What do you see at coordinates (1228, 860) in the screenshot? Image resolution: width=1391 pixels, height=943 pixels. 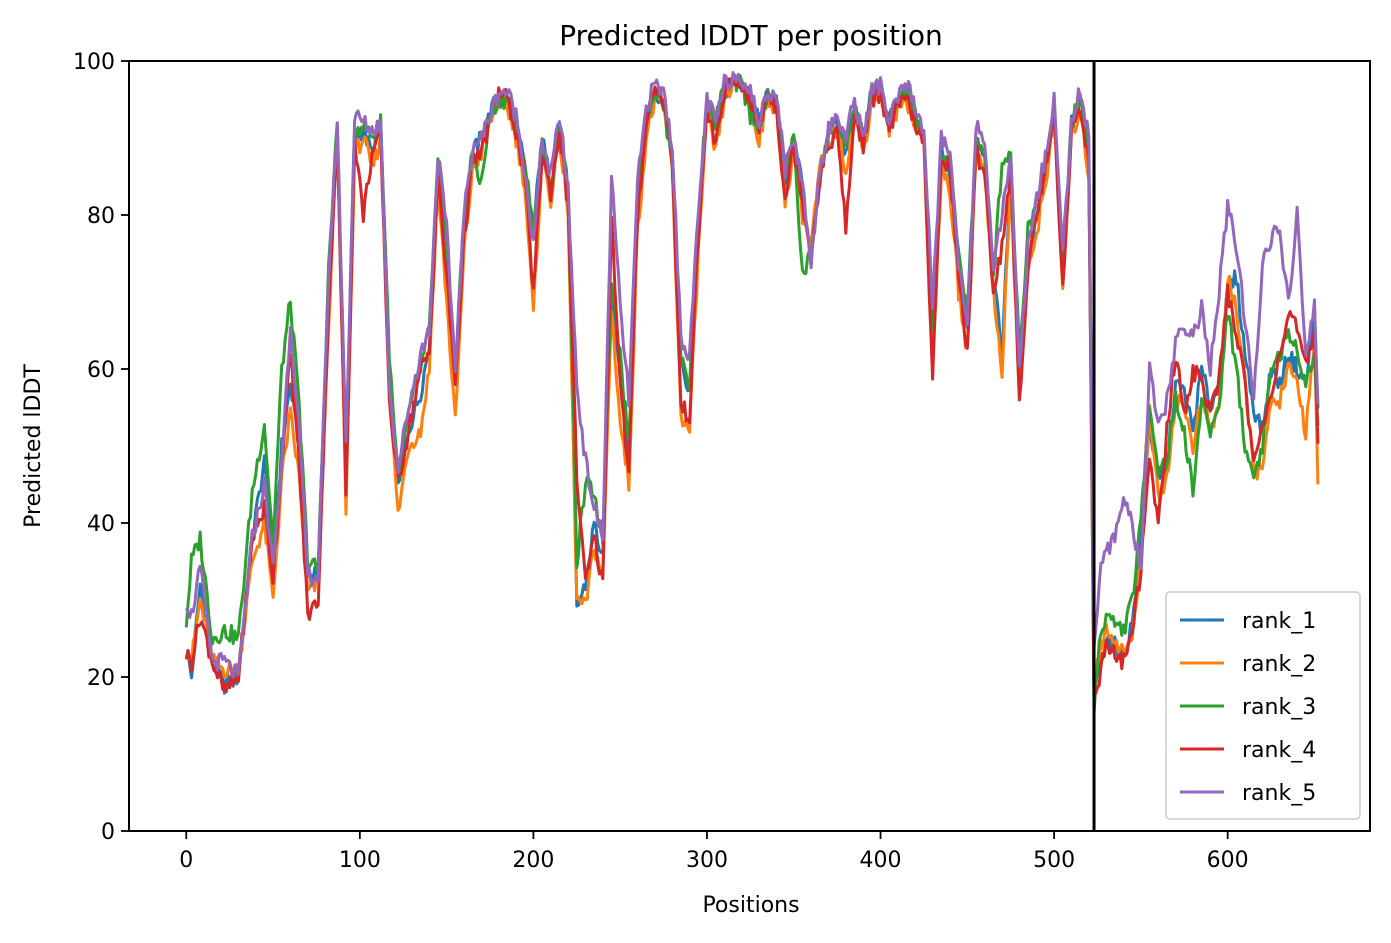 I see `x-tick-label: 600` at bounding box center [1228, 860].